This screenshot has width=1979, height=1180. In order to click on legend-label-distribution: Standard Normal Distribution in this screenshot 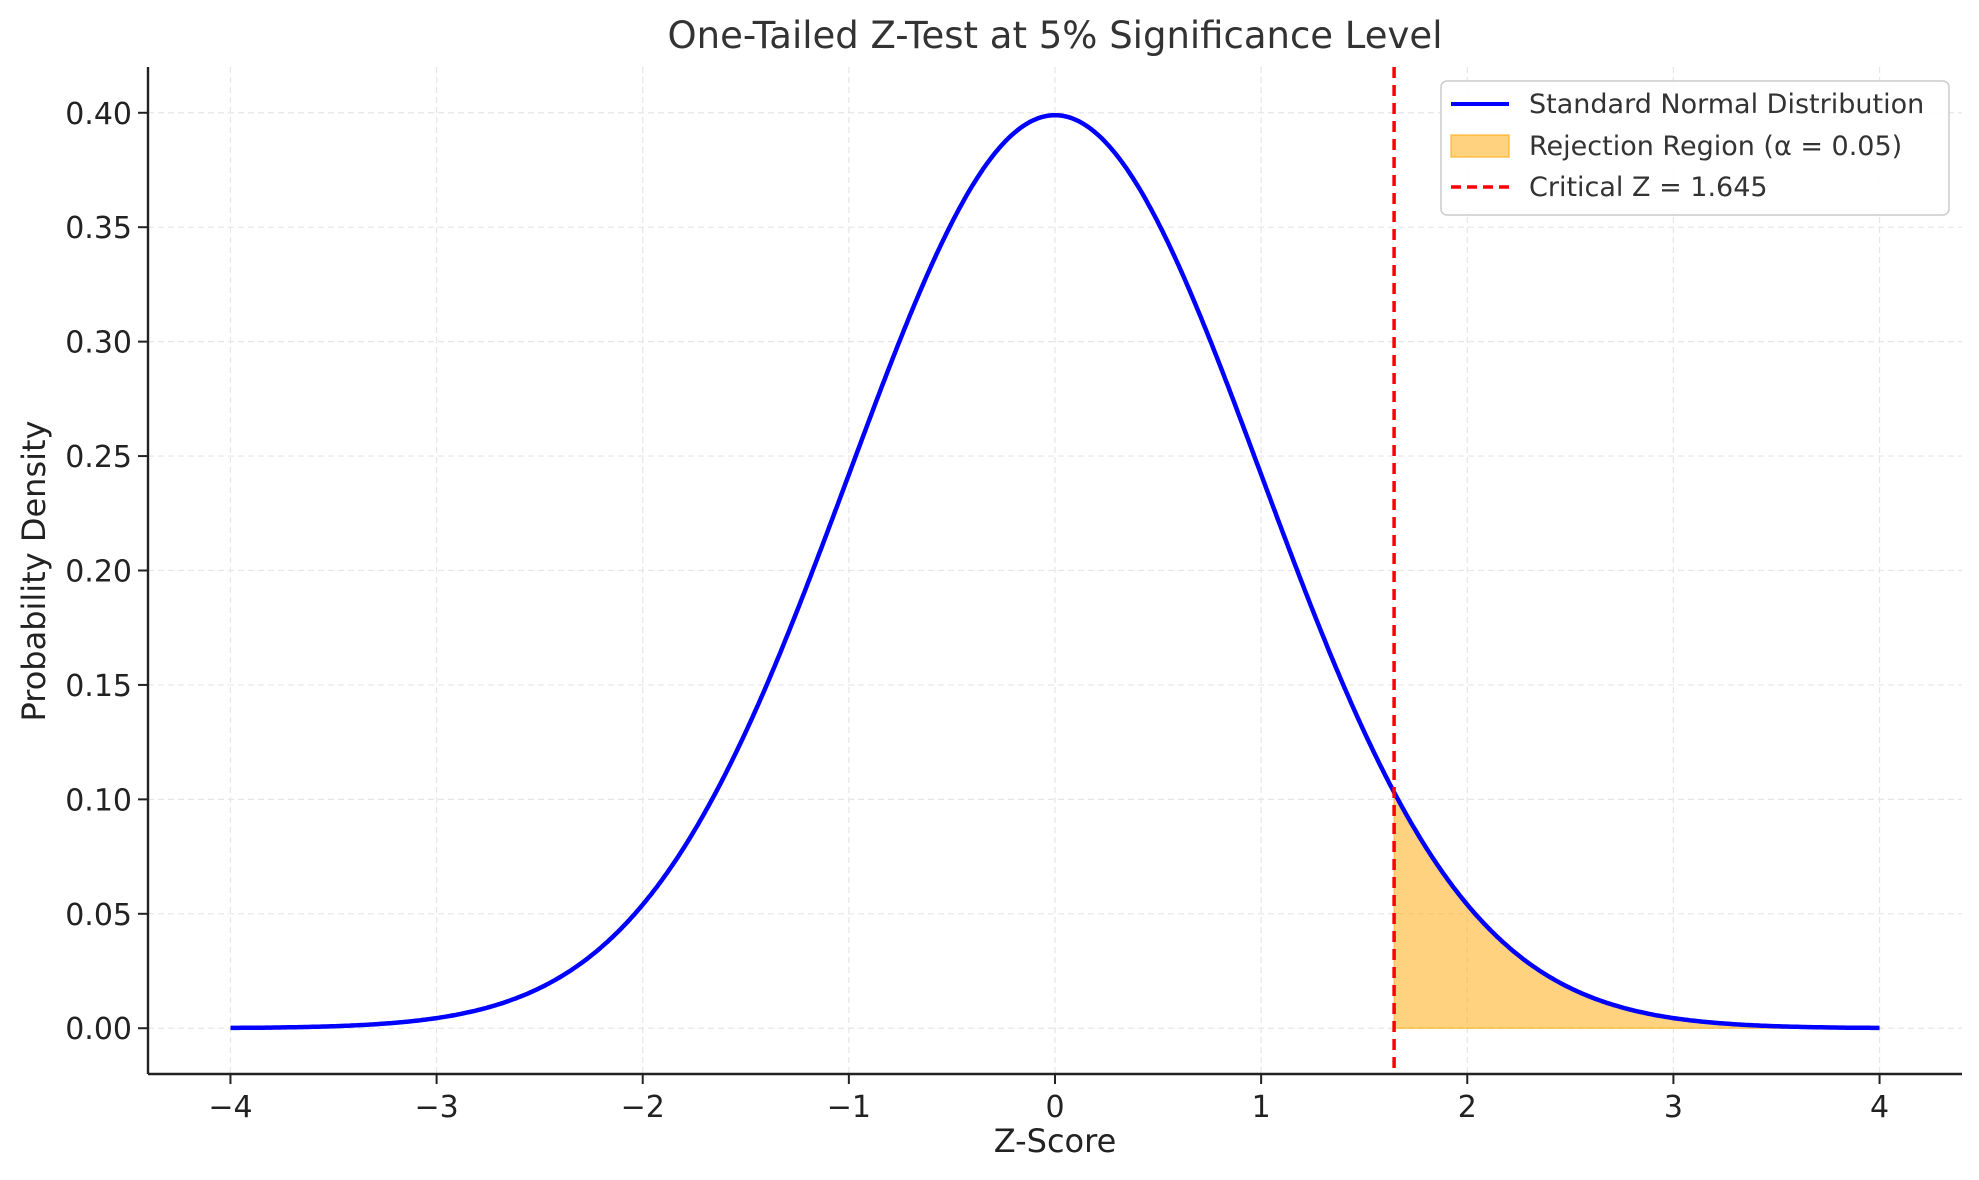, I will do `click(1726, 104)`.